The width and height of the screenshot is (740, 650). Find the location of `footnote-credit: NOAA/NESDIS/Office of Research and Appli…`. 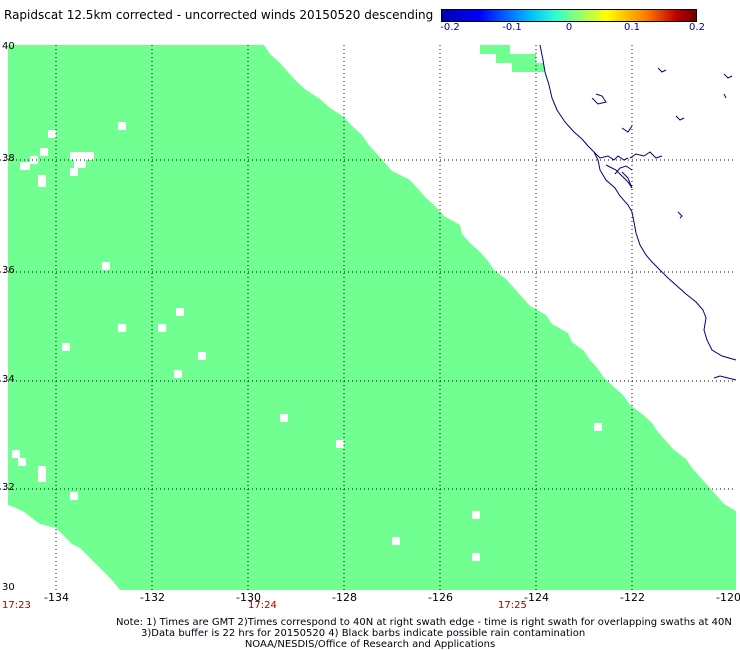

footnote-credit: NOAA/NESDIS/Office of Research and Appli… is located at coordinates (370, 644).